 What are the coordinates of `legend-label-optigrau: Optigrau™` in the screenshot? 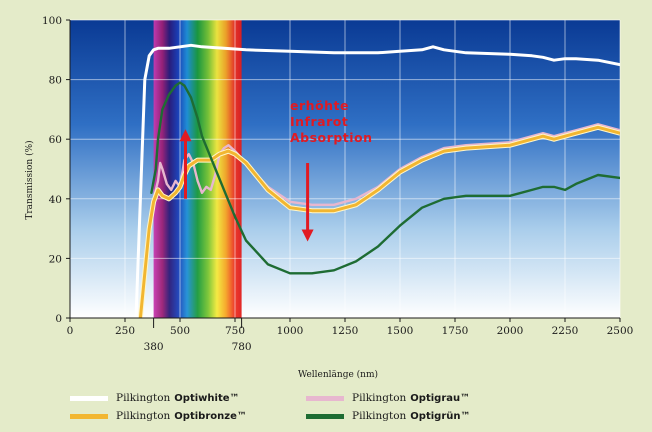 It's located at (440, 398).